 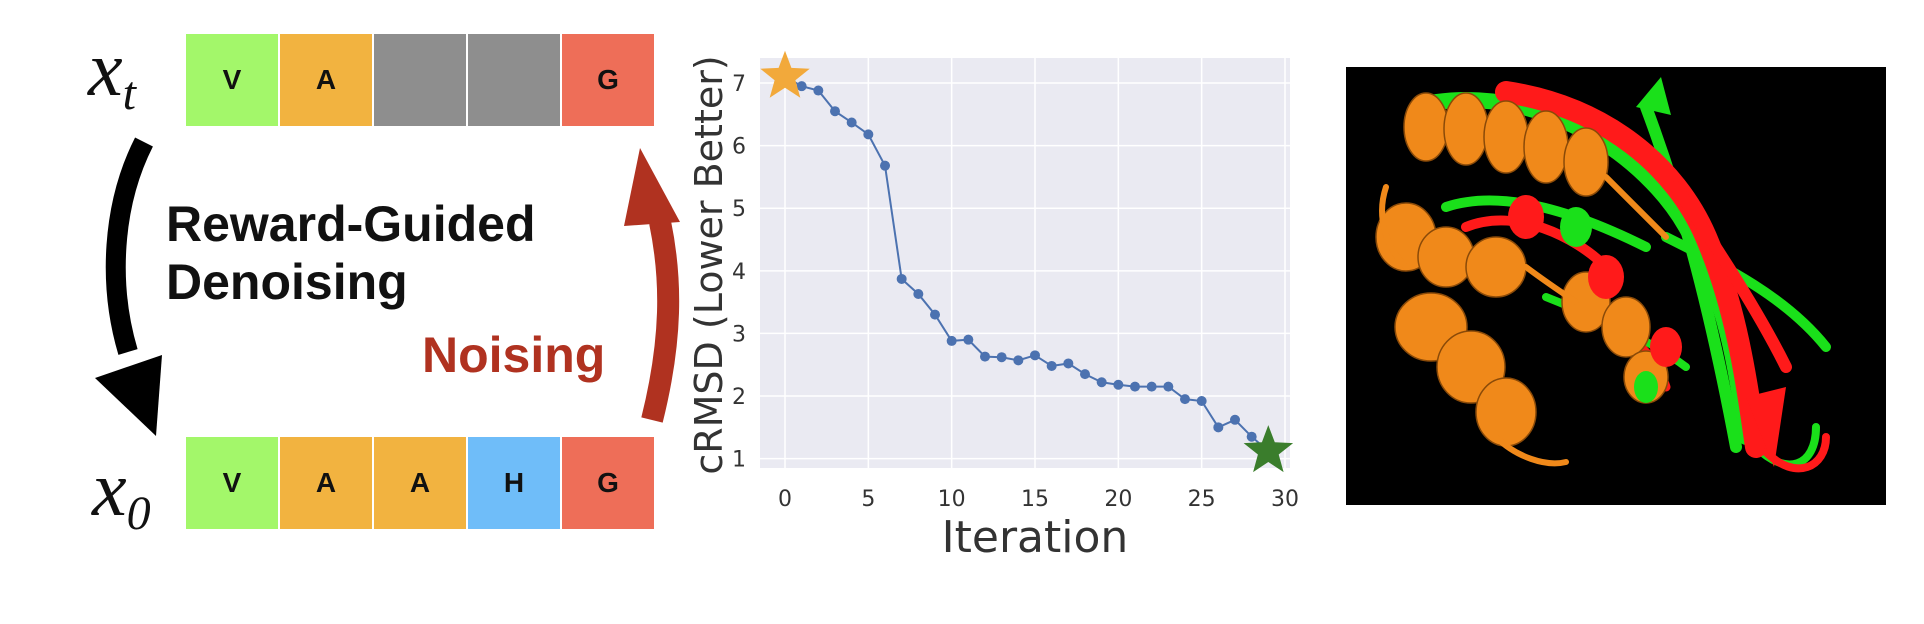 What do you see at coordinates (351, 253) in the screenshot?
I see `denoise-label: Reward-Guided Denoising` at bounding box center [351, 253].